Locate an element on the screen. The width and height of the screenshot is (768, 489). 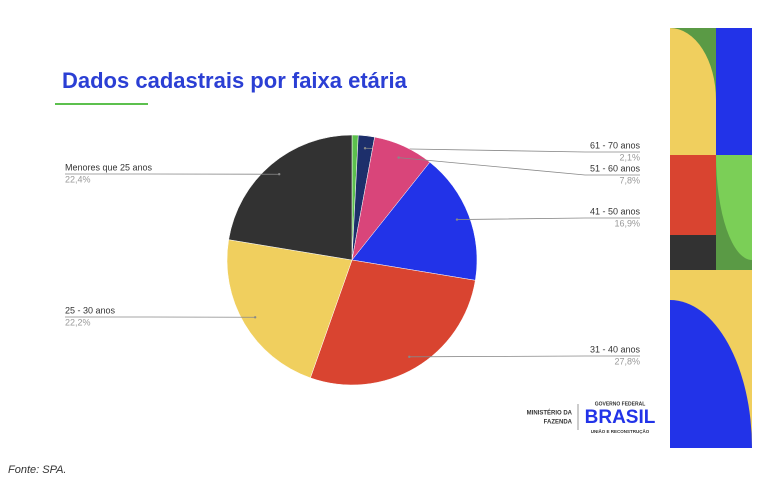
logo-brand: BRASIL is located at coordinates (620, 417).